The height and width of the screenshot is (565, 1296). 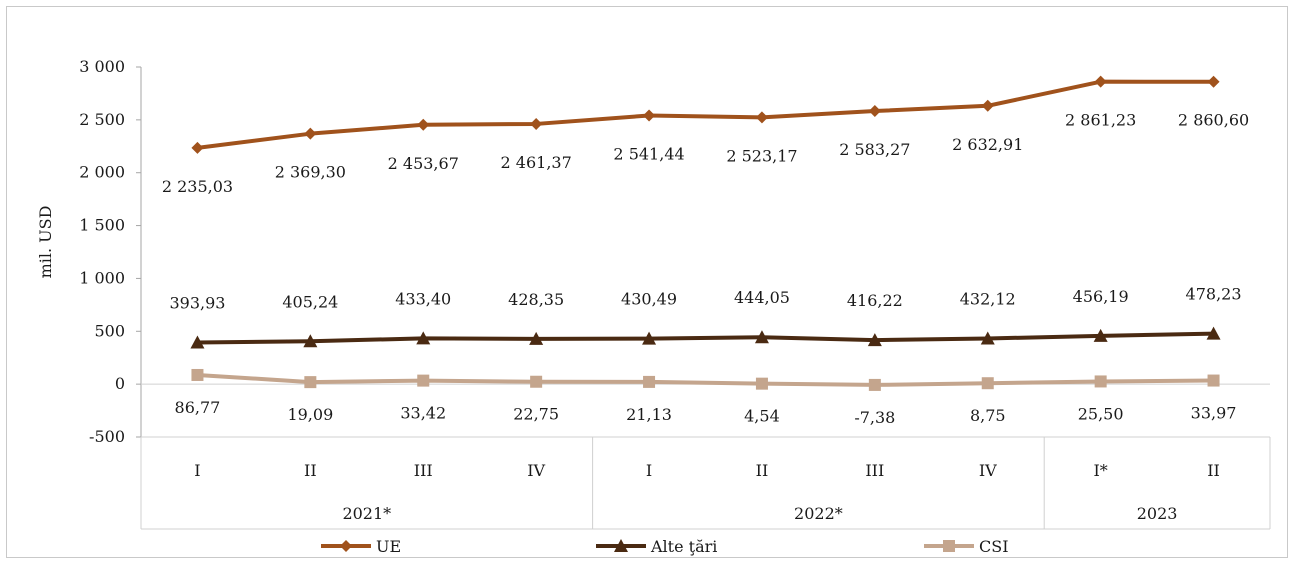 I want to click on legend-label-alte-tari: Alte ţări, so click(x=683, y=546).